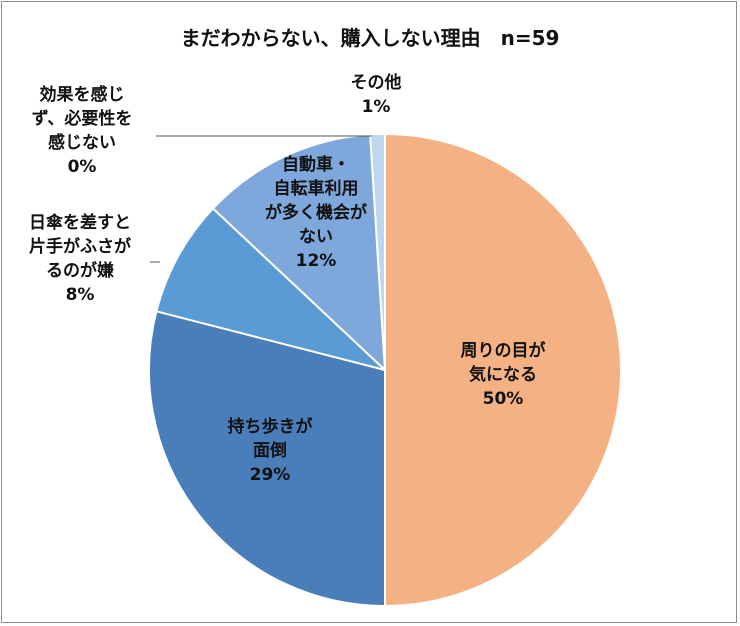  I want to click on slice-value-label: 8%, so click(80, 295).